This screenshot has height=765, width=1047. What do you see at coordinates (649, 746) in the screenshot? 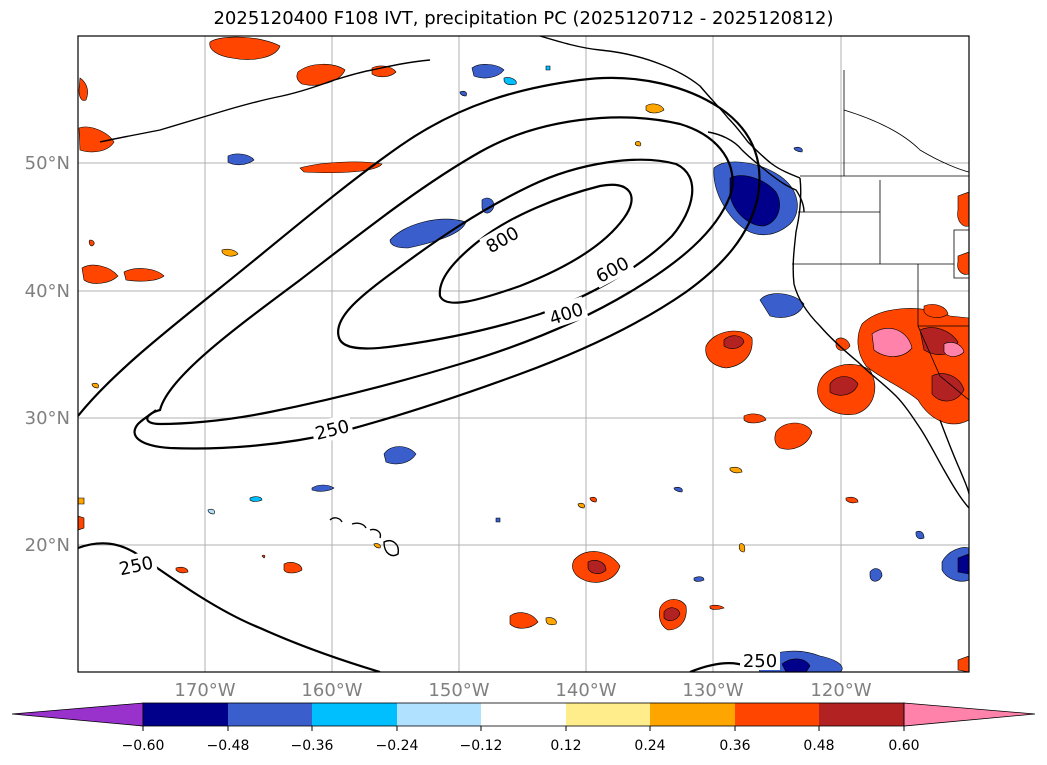
I see `colorbar-tick-label: 0.24` at bounding box center [649, 746].